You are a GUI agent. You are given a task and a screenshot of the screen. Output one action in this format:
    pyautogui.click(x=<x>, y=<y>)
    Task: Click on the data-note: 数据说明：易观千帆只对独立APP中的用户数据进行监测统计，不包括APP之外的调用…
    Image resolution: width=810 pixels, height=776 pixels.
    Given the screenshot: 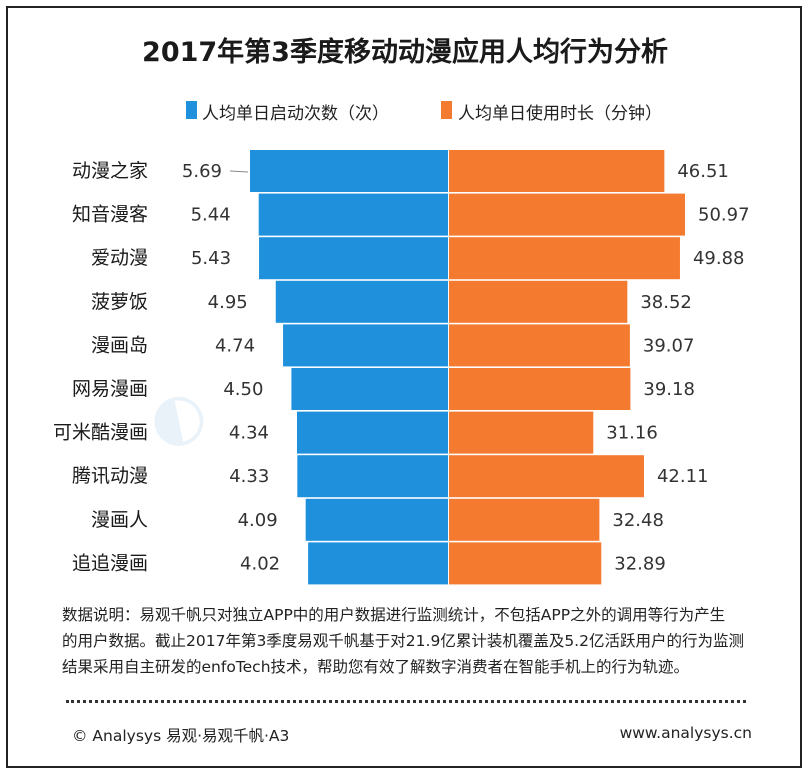 What is the action you would take?
    pyautogui.click(x=412, y=641)
    